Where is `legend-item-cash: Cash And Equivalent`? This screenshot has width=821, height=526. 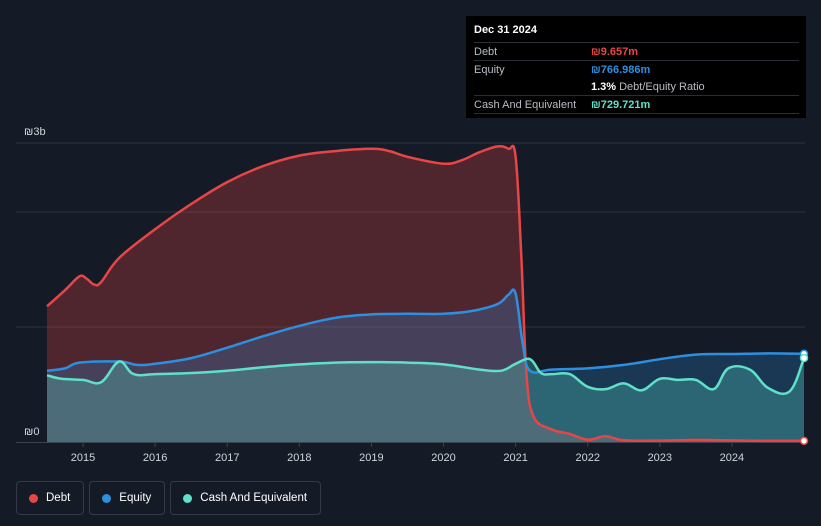
legend-item-cash: Cash And Equivalent is located at coordinates (246, 498).